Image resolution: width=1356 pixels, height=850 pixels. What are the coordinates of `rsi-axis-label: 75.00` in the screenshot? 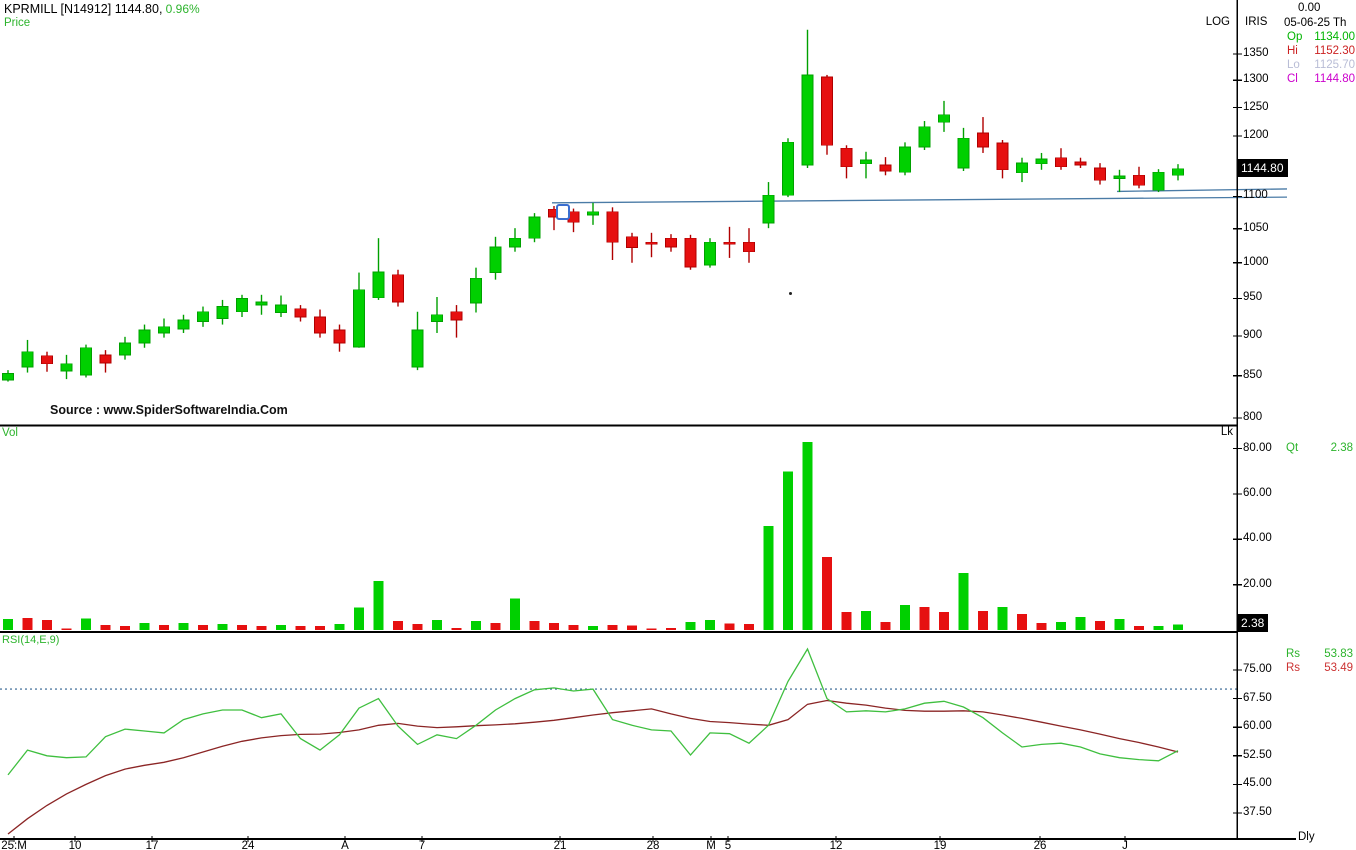 It's located at (1257, 669).